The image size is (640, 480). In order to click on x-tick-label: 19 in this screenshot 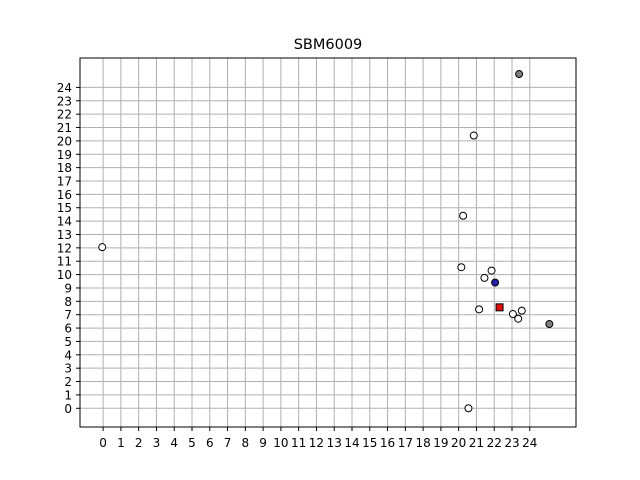, I will do `click(440, 443)`.